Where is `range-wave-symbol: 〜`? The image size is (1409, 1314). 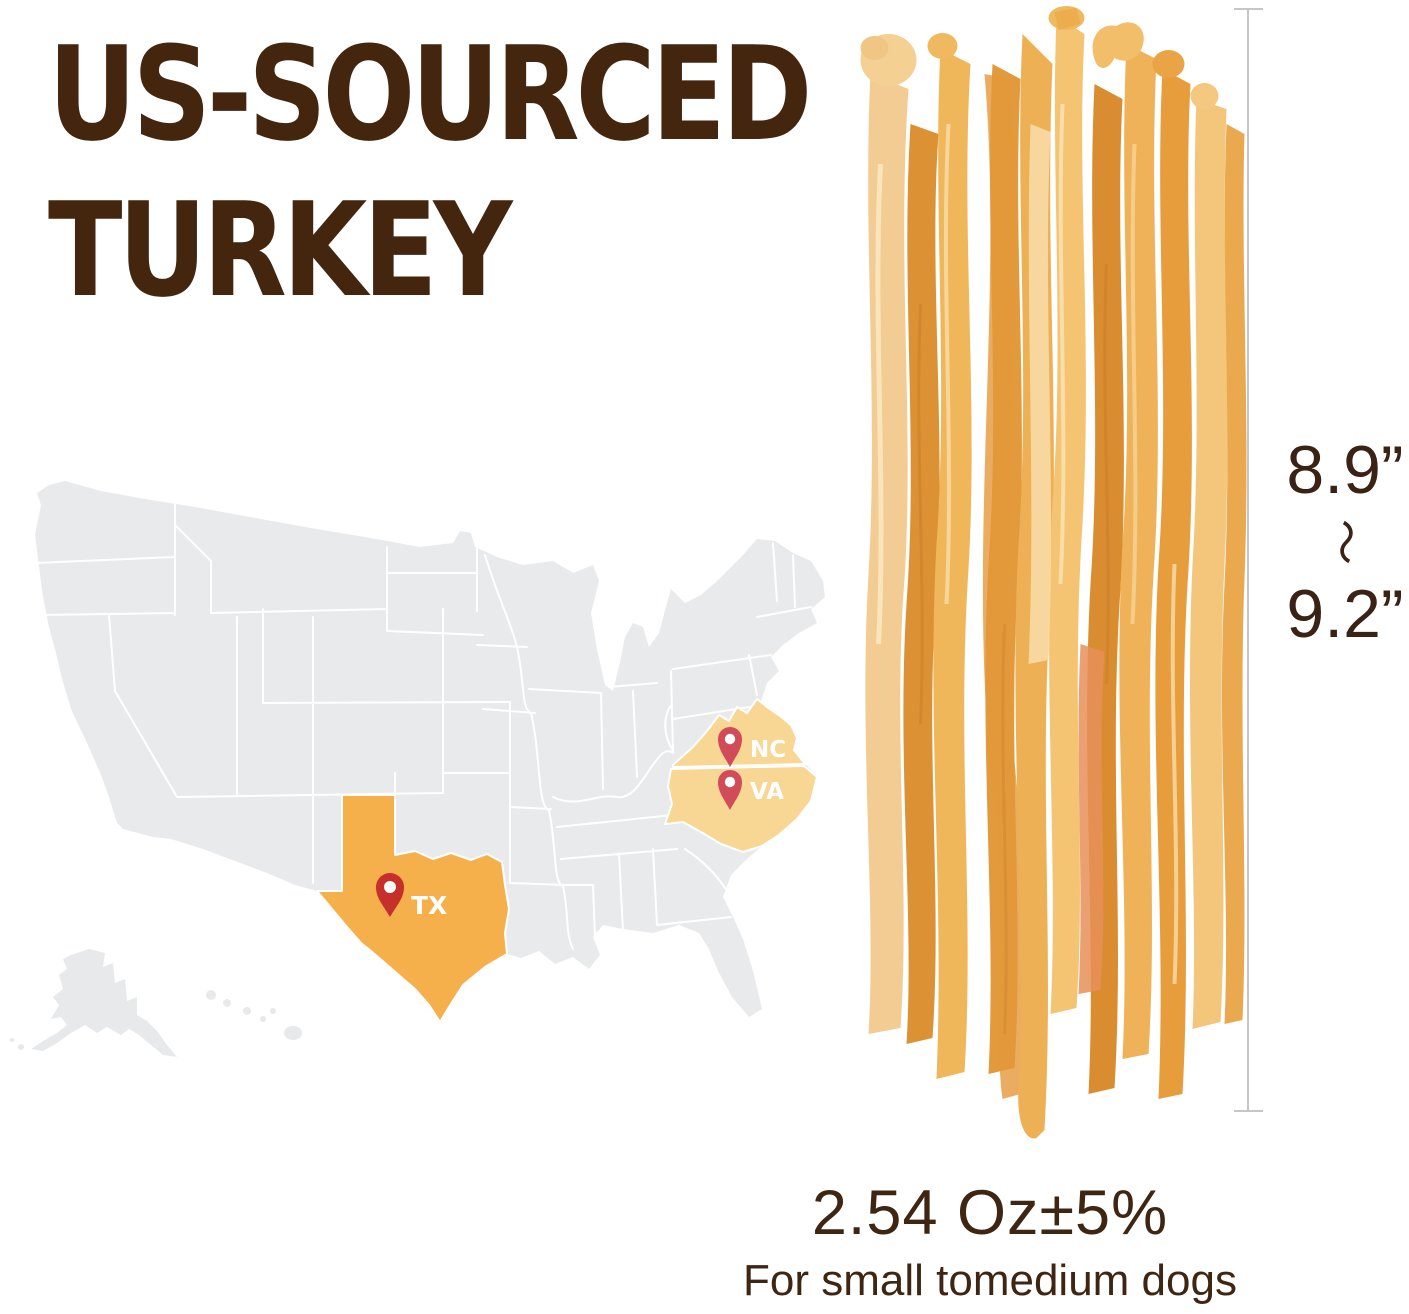 range-wave-symbol: 〜 is located at coordinates (1345, 542).